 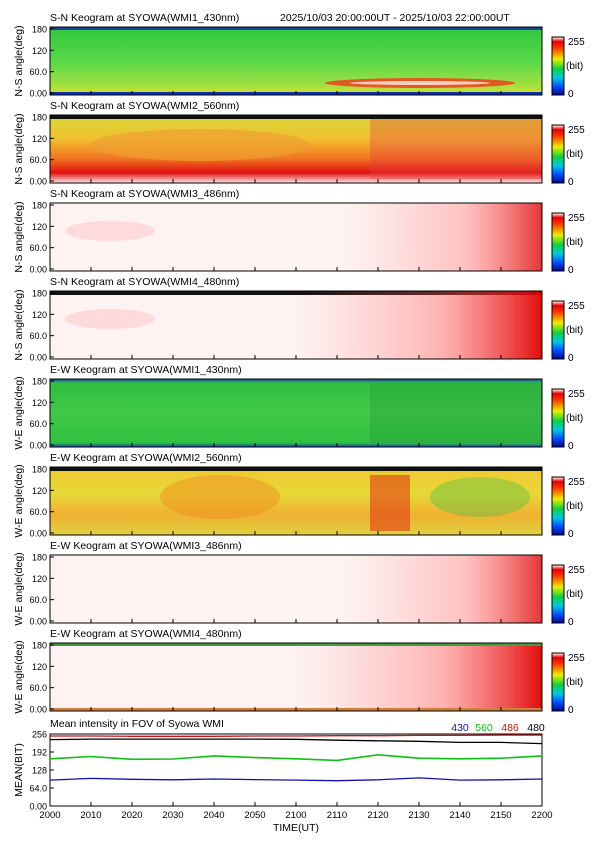 What do you see at coordinates (39, 753) in the screenshot?
I see `y-tick-label: 192` at bounding box center [39, 753].